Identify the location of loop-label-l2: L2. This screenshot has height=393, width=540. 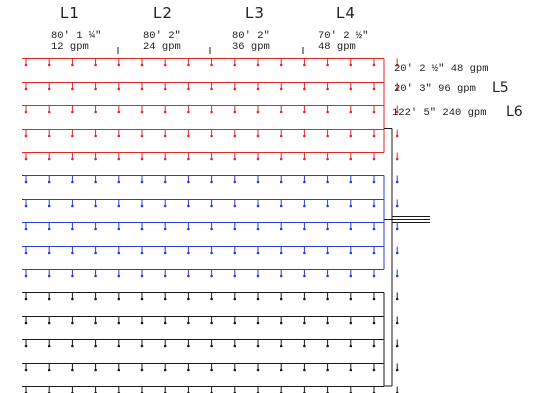
(163, 13).